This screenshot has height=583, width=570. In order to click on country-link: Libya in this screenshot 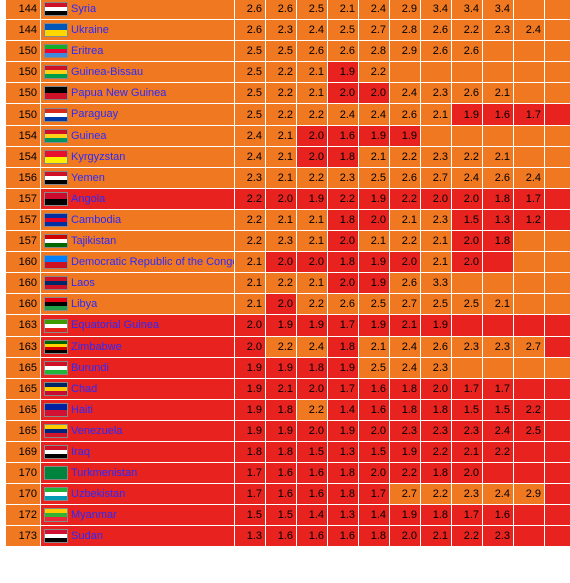, I will do `click(84, 304)`.